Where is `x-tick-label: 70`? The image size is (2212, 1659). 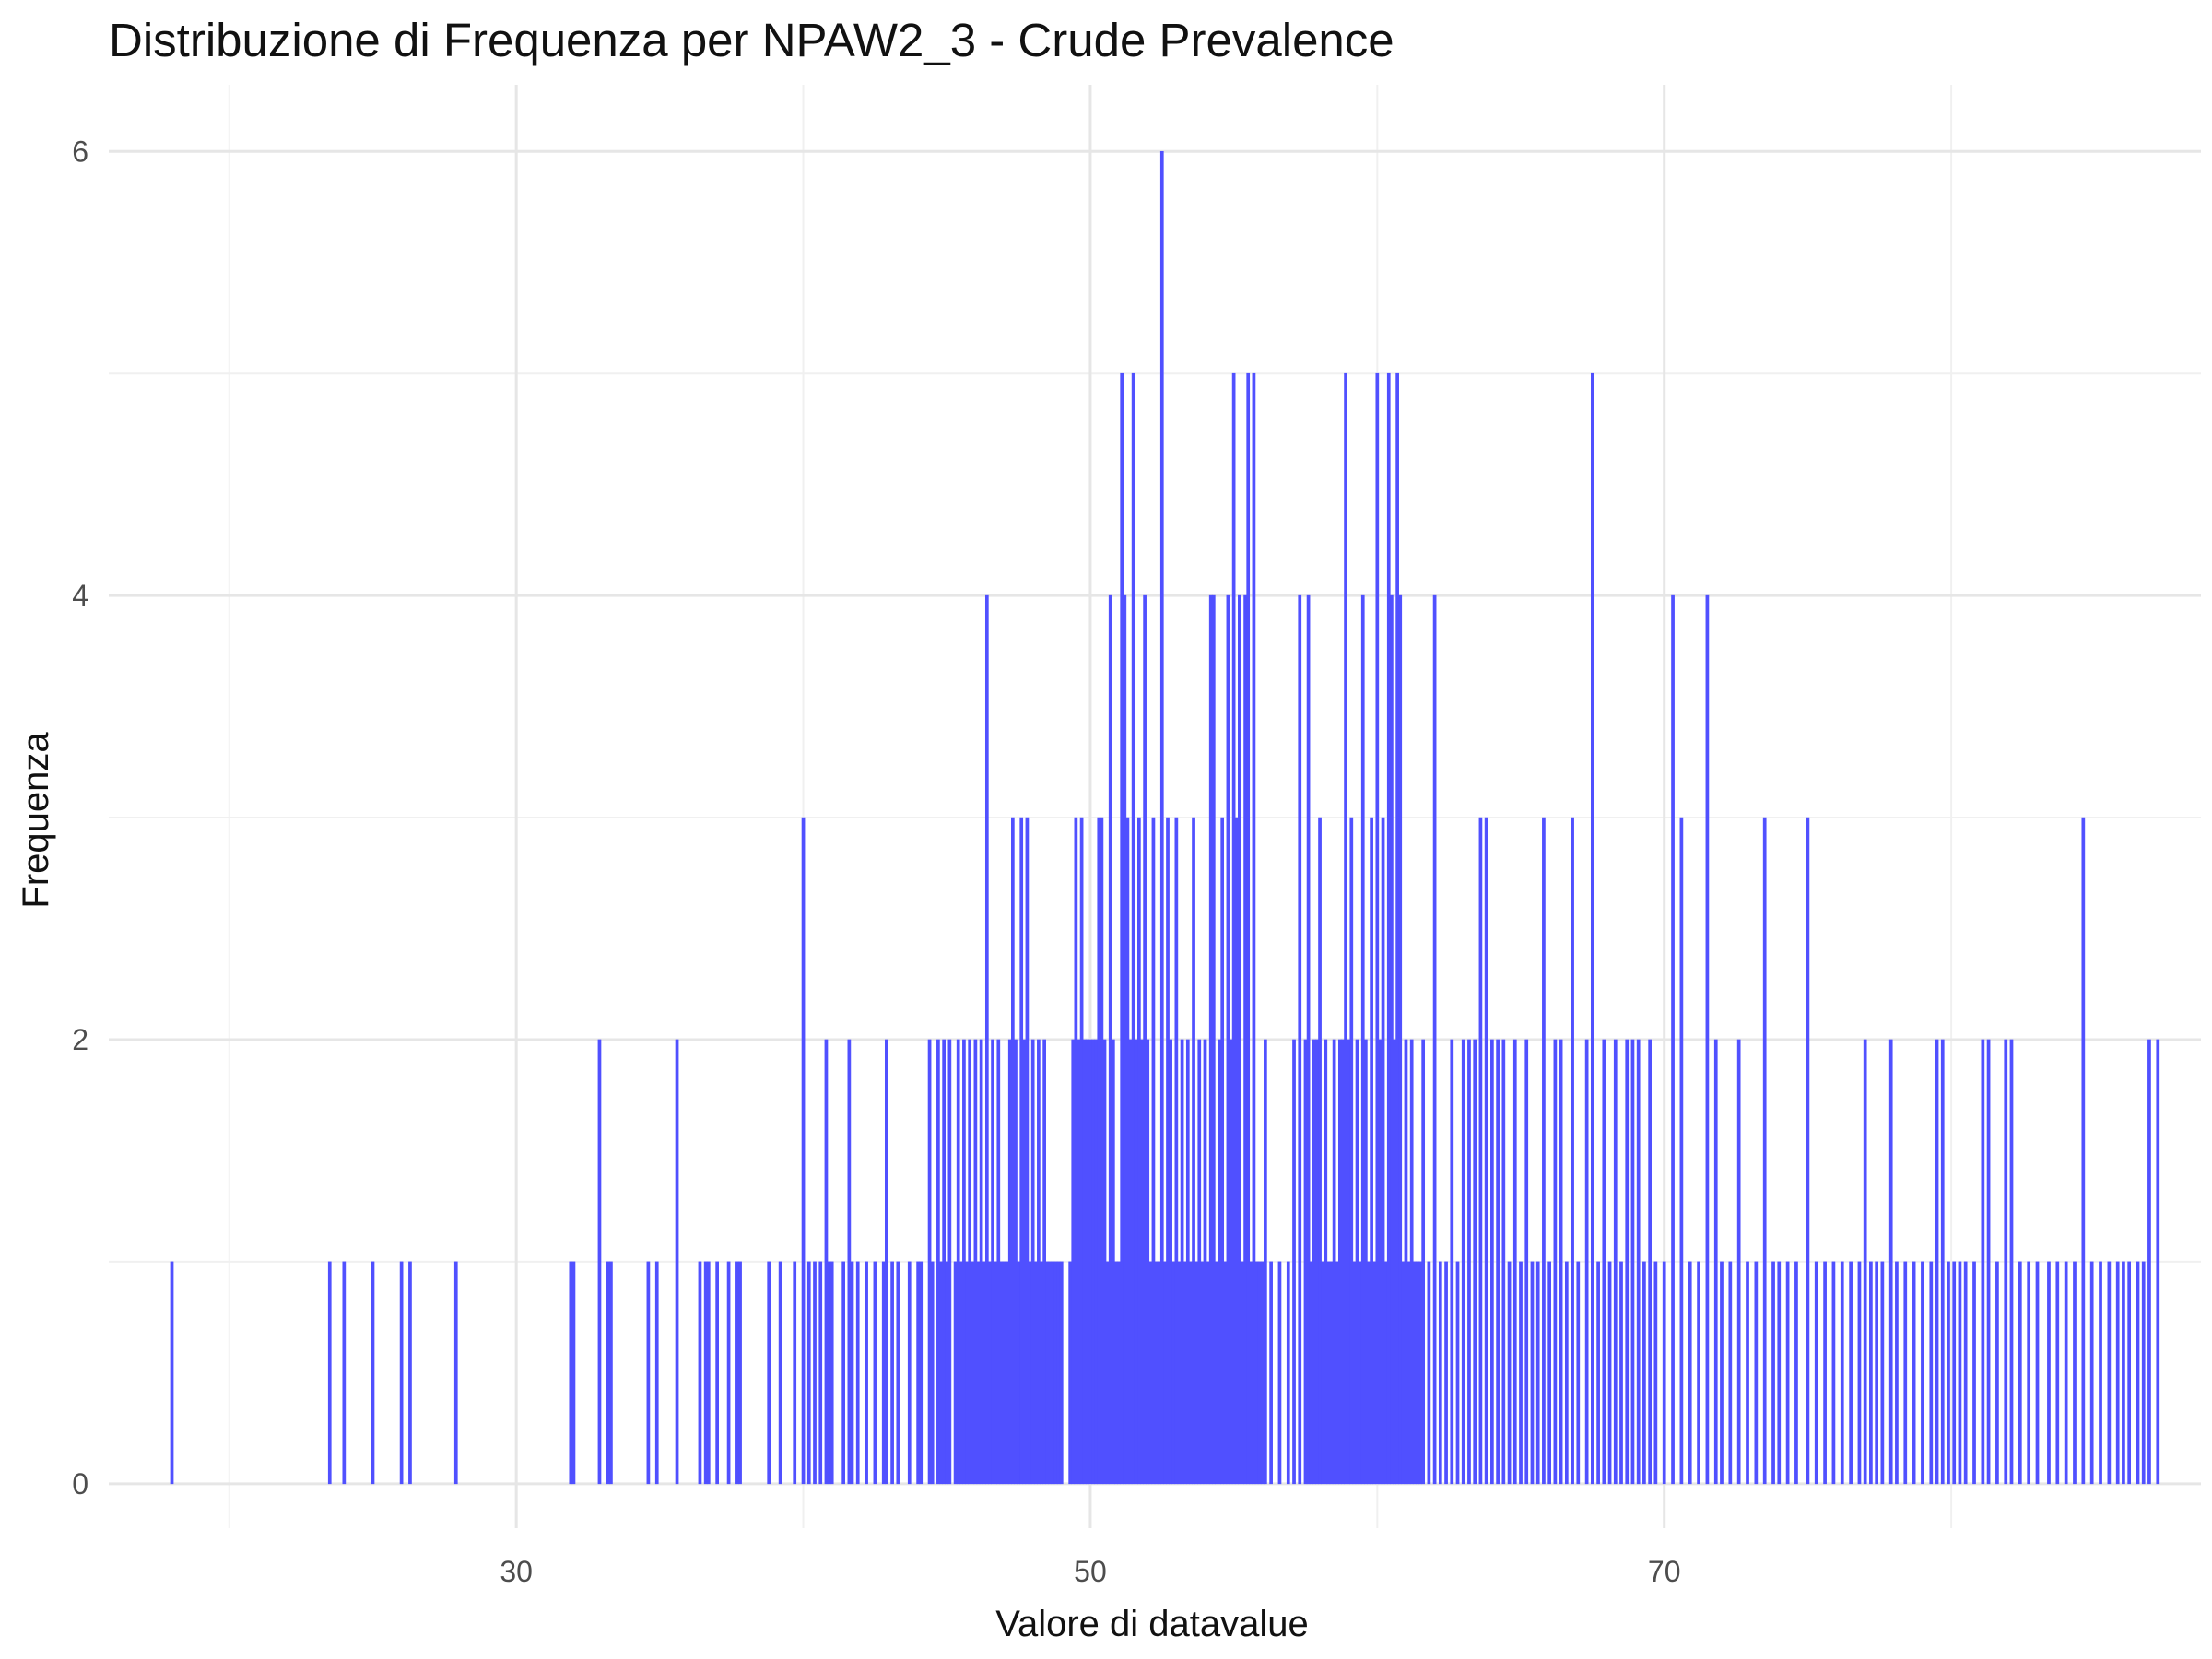
x-tick-label: 70 is located at coordinates (1664, 1571).